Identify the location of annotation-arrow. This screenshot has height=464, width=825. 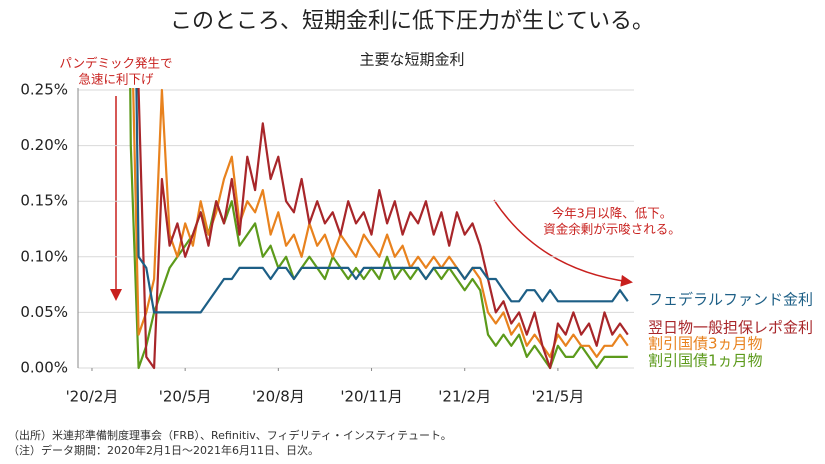
(563, 243).